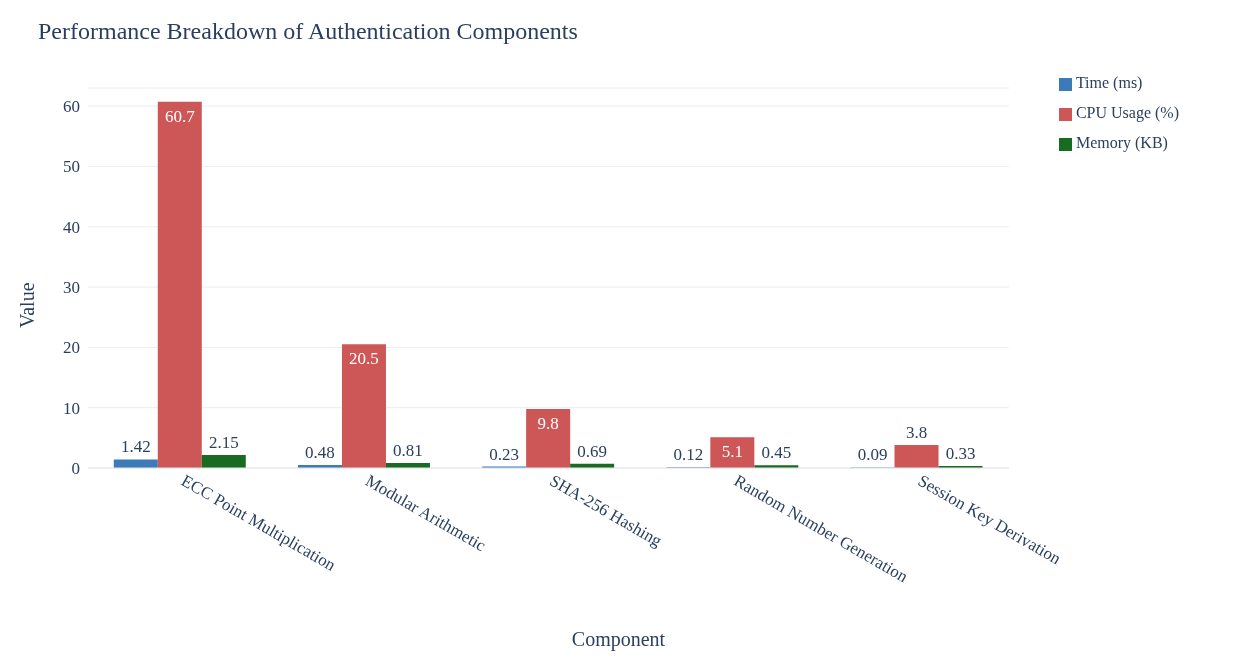 The width and height of the screenshot is (1237, 664). I want to click on data-label: 60.7, so click(180, 116).